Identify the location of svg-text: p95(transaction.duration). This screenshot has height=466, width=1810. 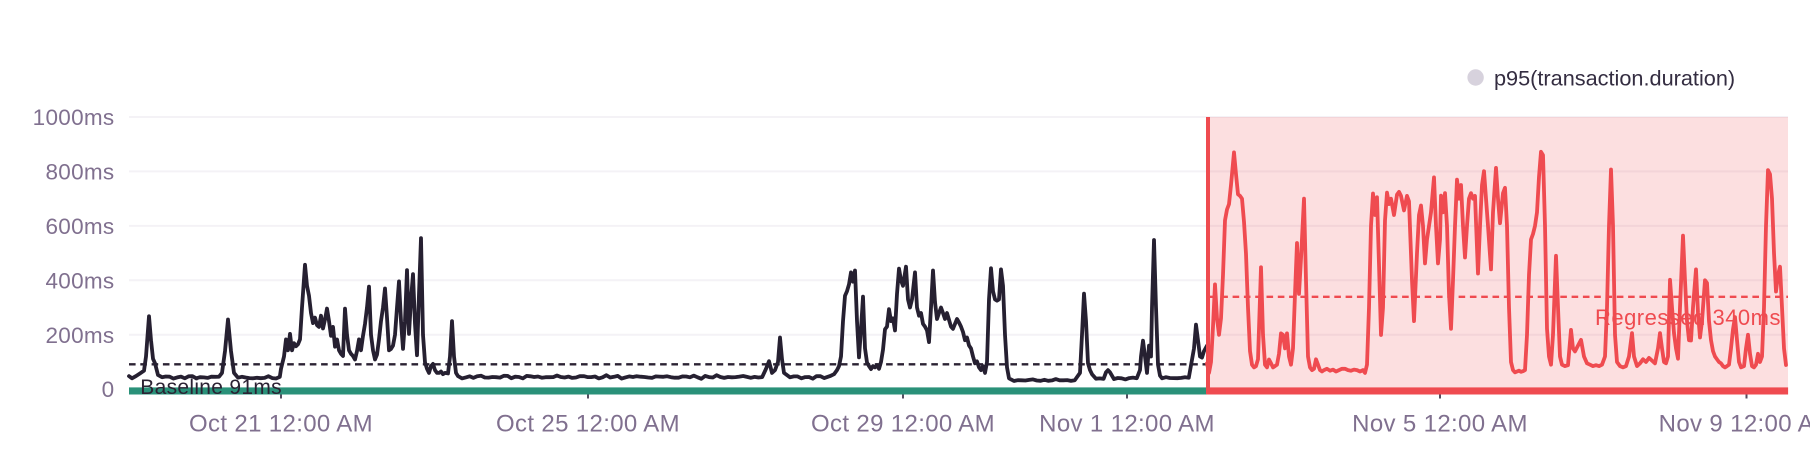
(1614, 78).